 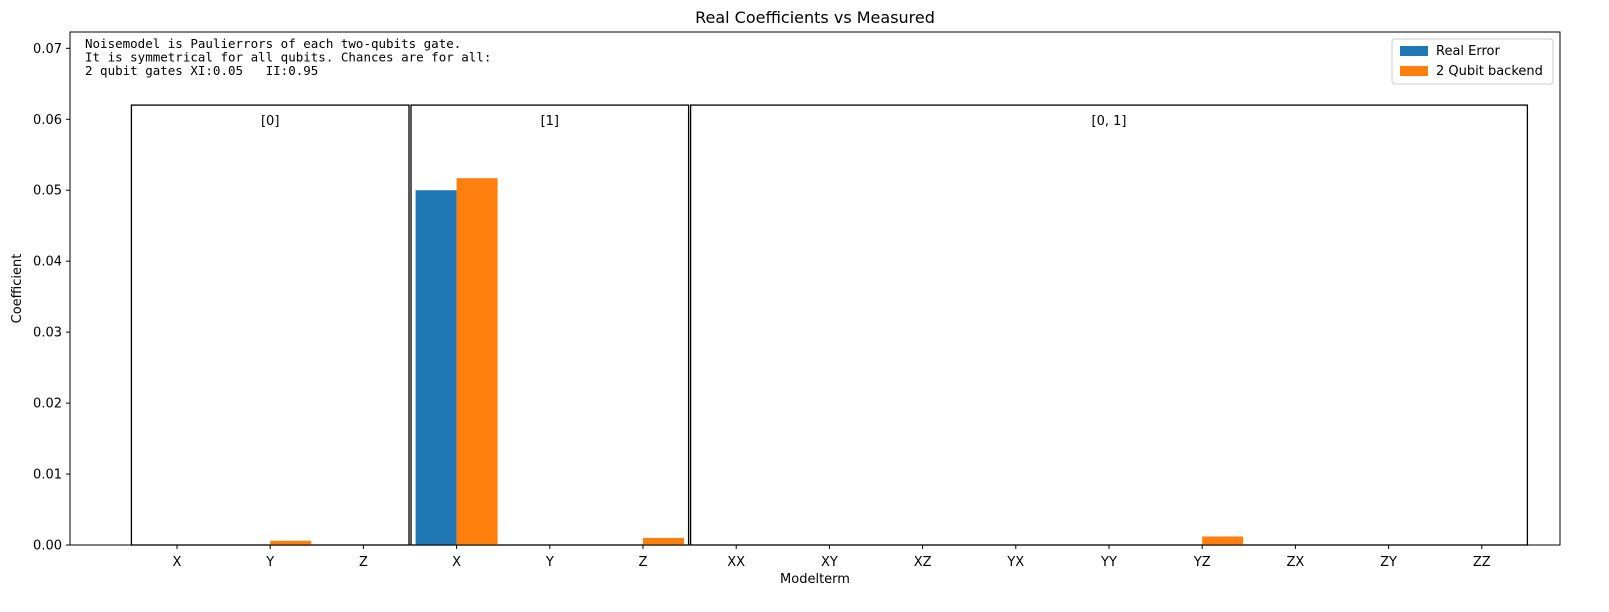 I want to click on legend: Real Error 2 Qubit backend, so click(x=1472, y=61).